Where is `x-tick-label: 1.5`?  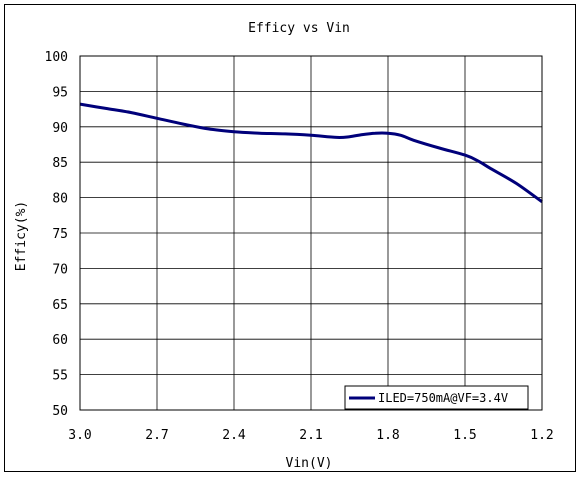 x-tick-label: 1.5 is located at coordinates (464, 435).